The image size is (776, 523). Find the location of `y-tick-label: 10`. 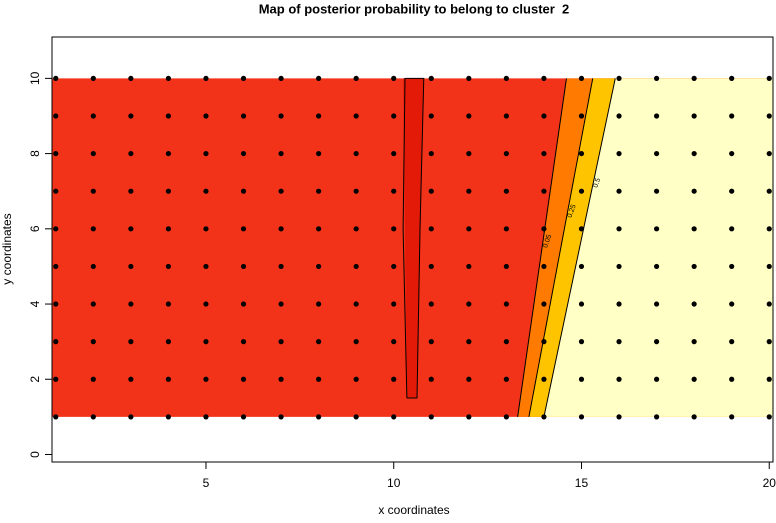

y-tick-label: 10 is located at coordinates (35, 78).